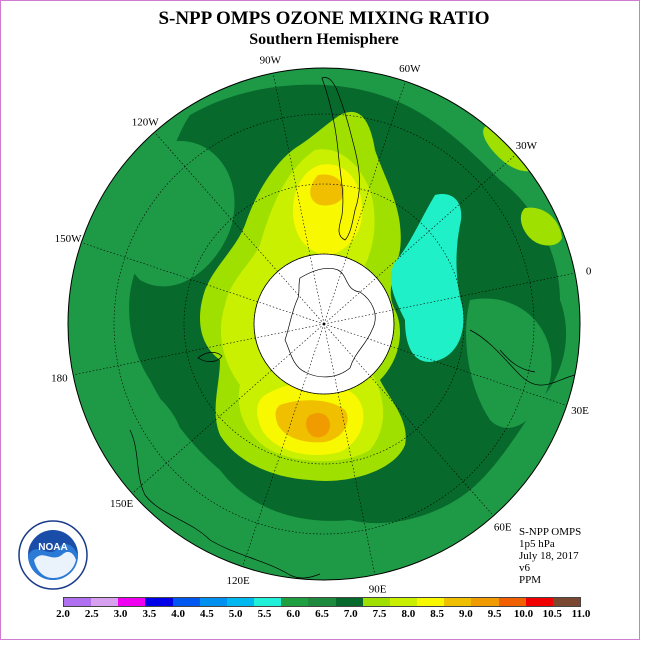 Image resolution: width=648 pixels, height=648 pixels. Describe the element at coordinates (122, 504) in the screenshot. I see `longitude-label-150e: 150E` at that location.